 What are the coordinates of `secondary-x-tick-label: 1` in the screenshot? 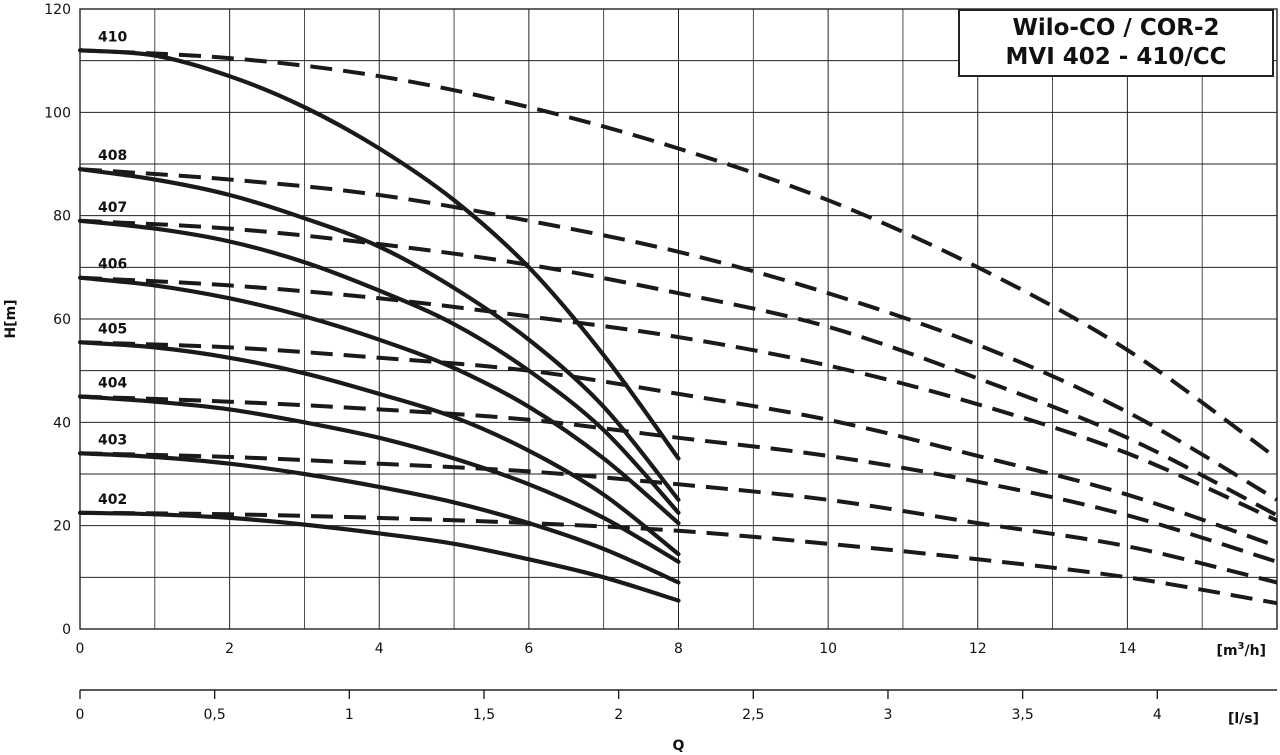 It's located at (349, 715).